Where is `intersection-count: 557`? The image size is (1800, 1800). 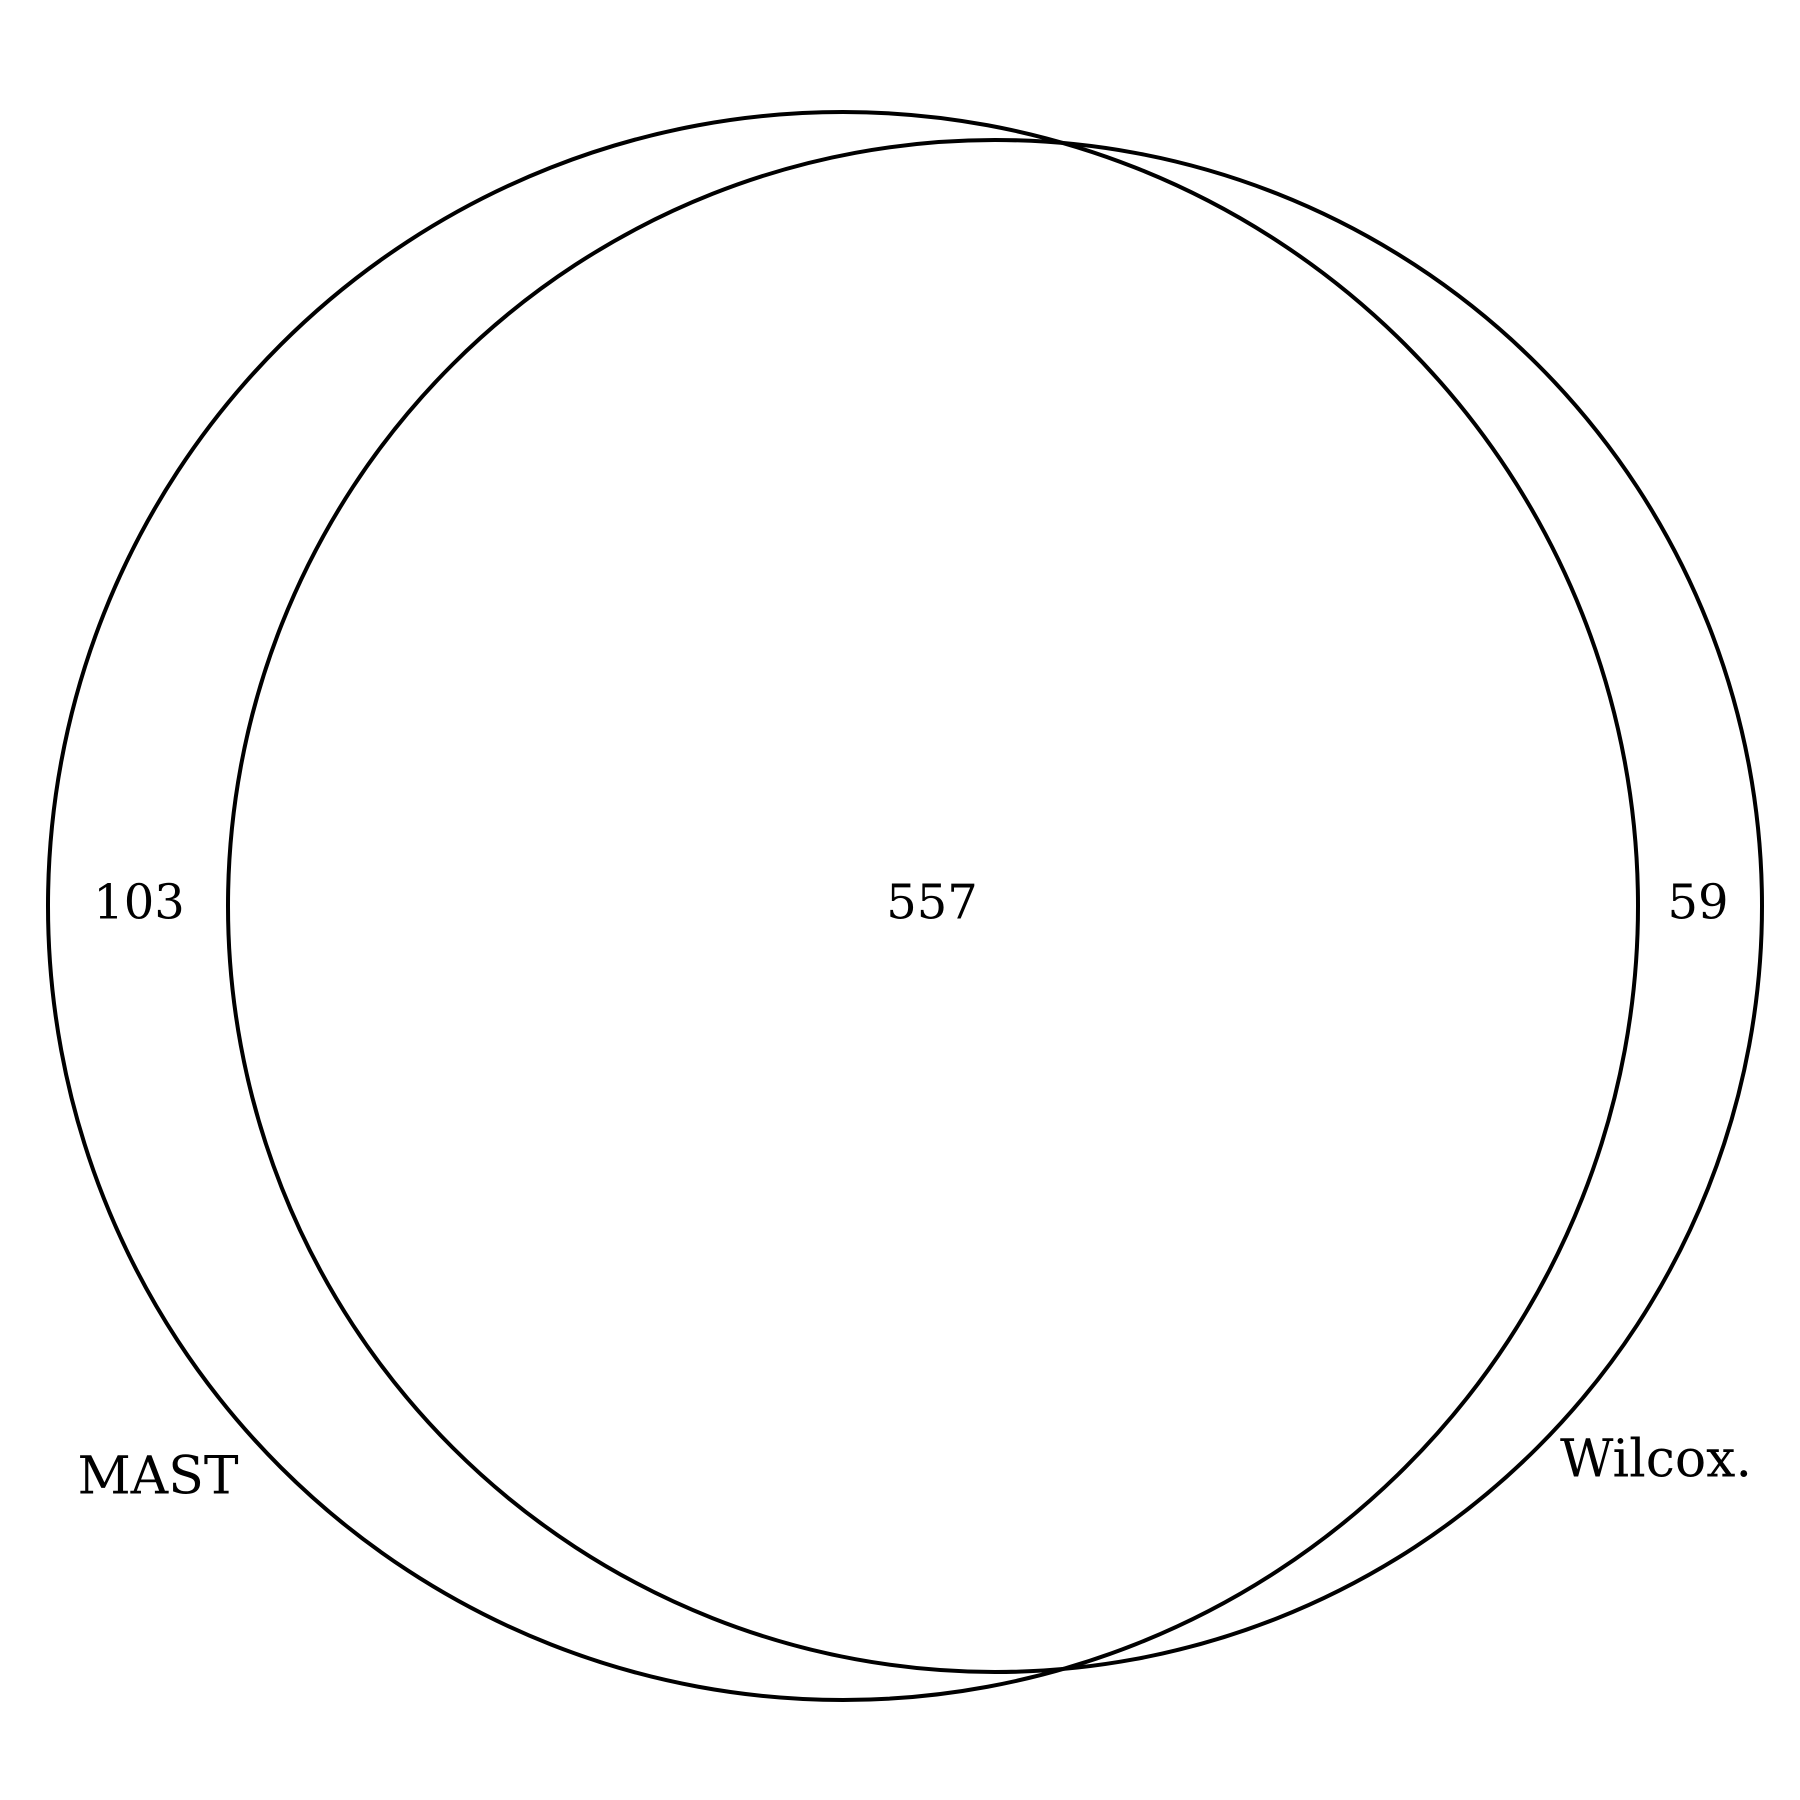 intersection-count: 557 is located at coordinates (932, 903).